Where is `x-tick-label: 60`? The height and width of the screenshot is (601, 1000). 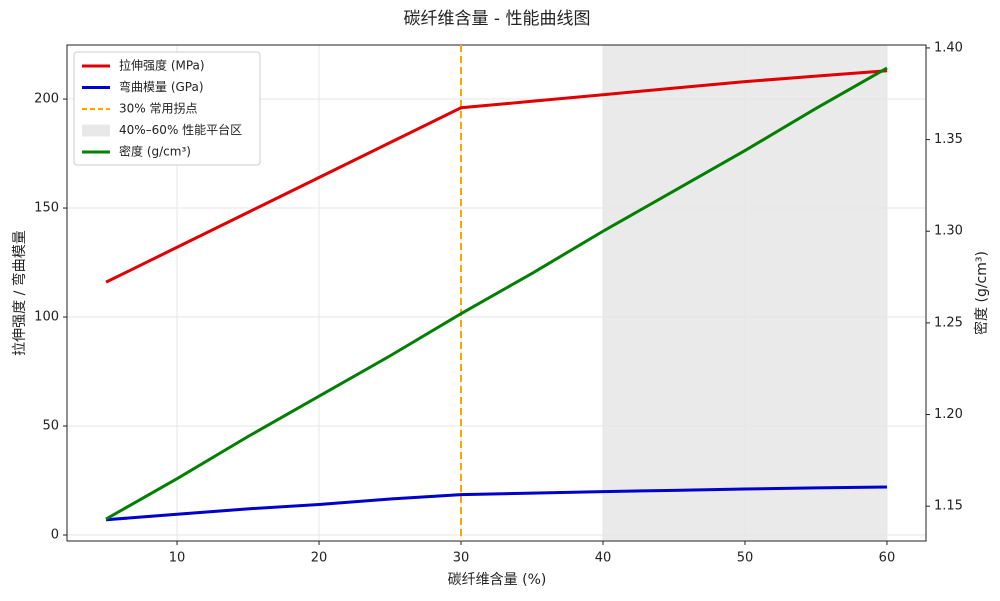 x-tick-label: 60 is located at coordinates (887, 558).